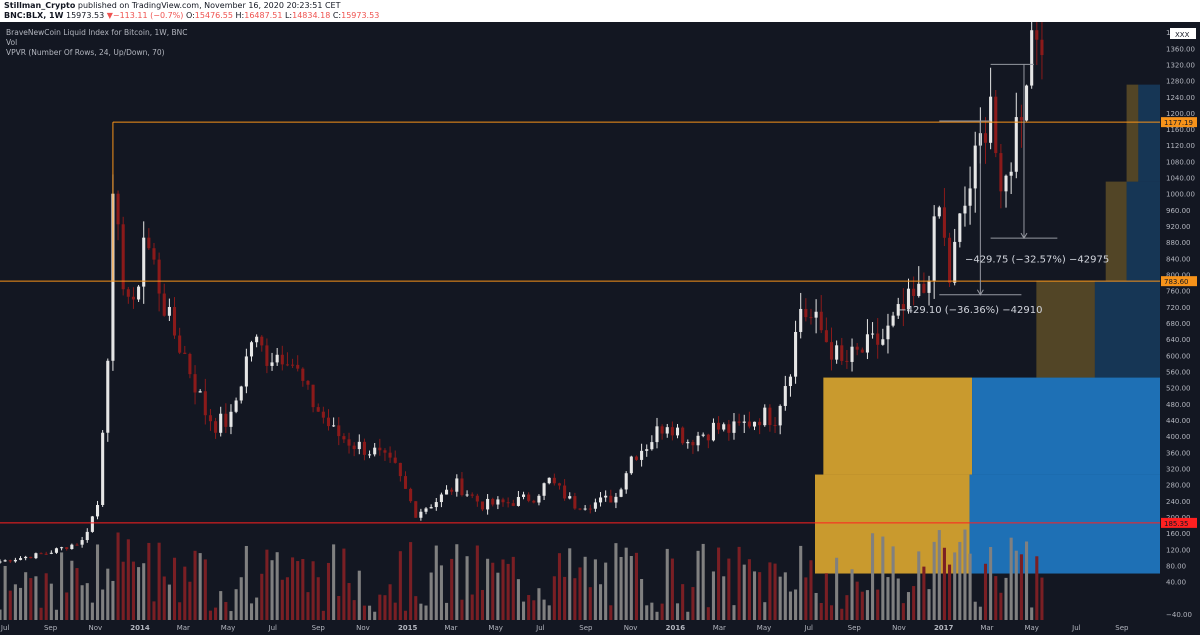 The image size is (1200, 635). I want to click on price-tick-label: 1360.00, so click(1180, 49).